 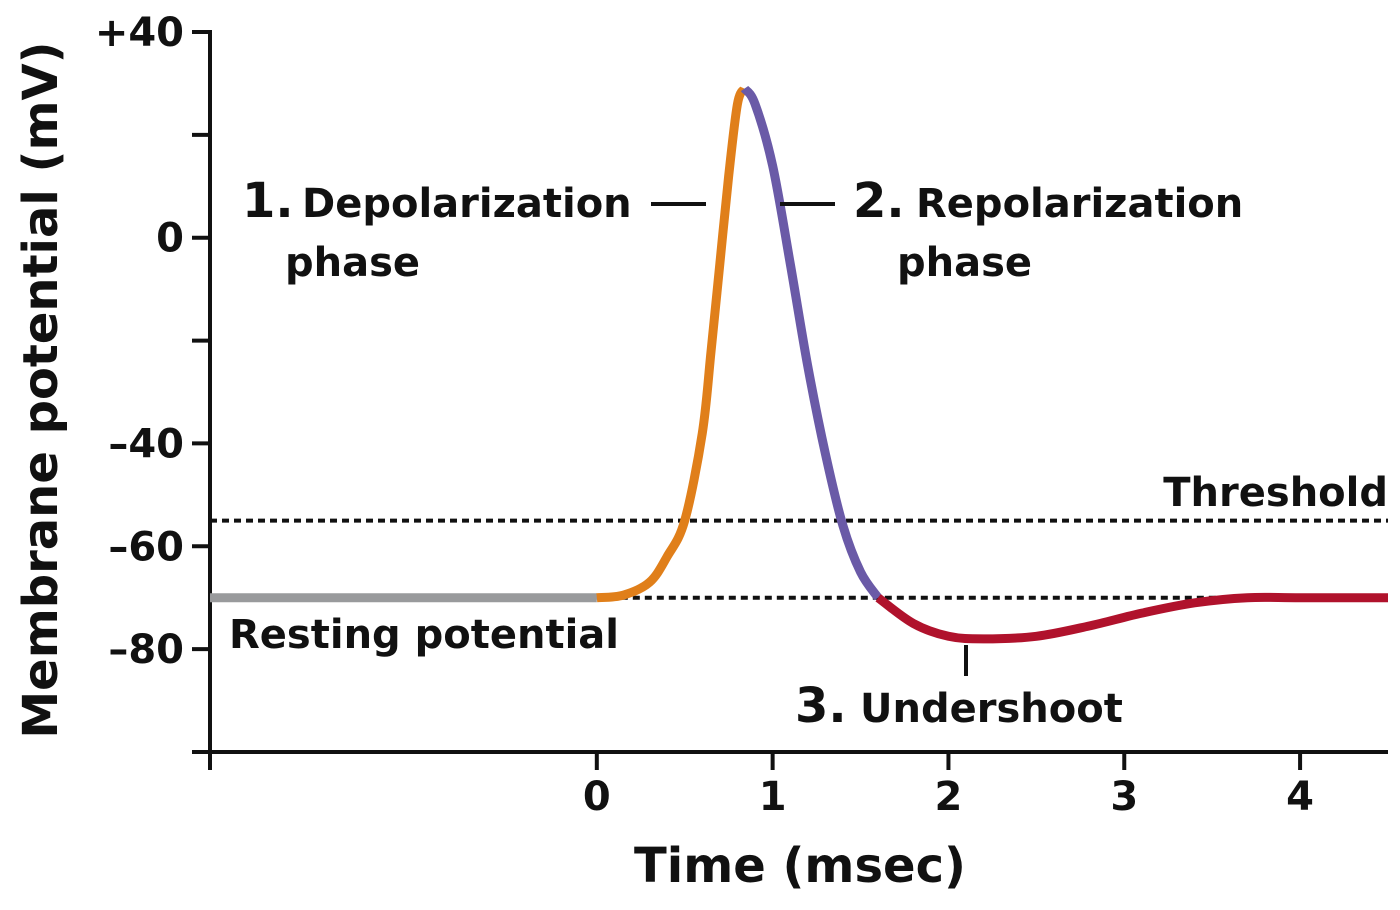 What do you see at coordinates (139, 33) in the screenshot?
I see `y-tick-label: +40` at bounding box center [139, 33].